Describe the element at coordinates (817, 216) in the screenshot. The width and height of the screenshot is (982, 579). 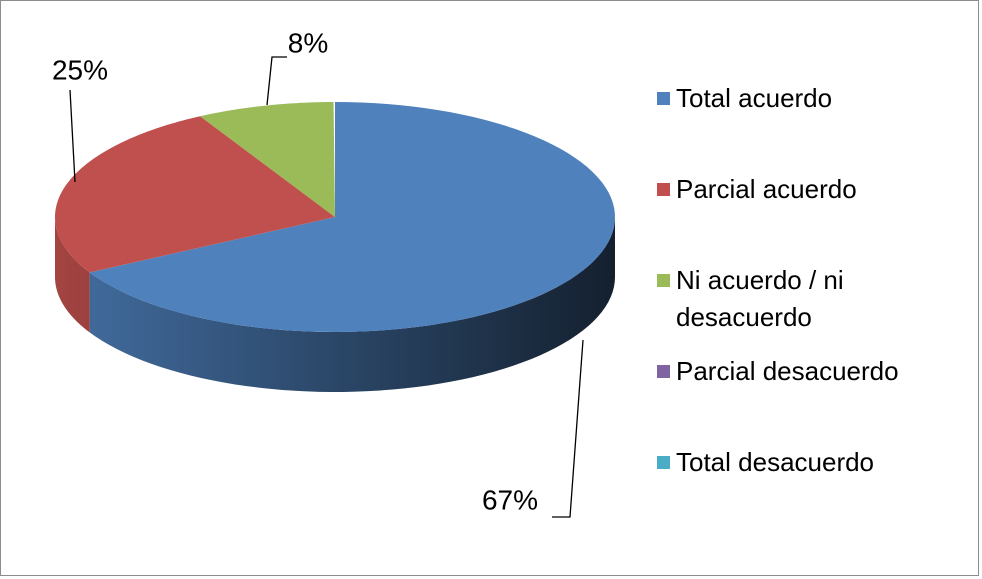
I see `legend-item: Parcial acuerdo` at that location.